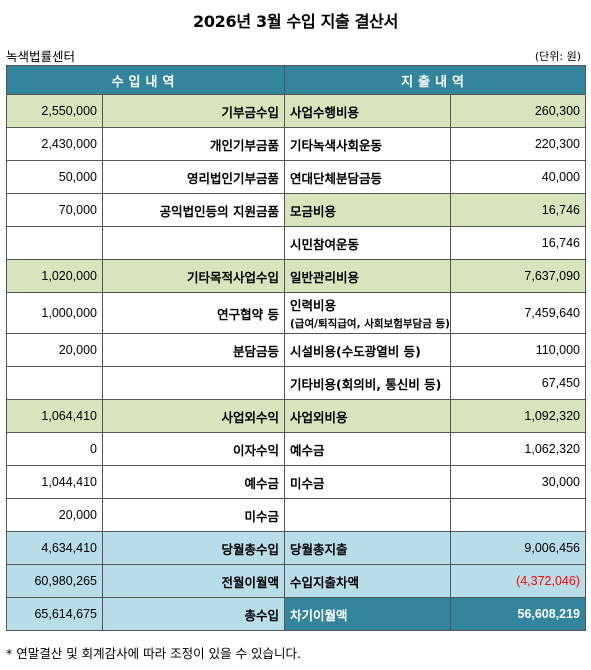  I want to click on income-label: 전월이월액, so click(193, 581).